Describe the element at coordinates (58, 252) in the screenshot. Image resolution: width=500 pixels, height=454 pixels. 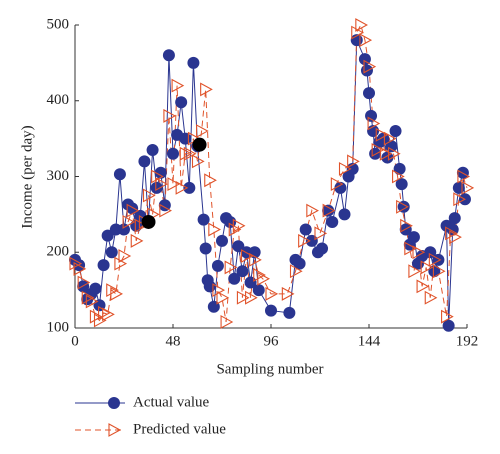
I see `y-tick-label: 200` at that location.